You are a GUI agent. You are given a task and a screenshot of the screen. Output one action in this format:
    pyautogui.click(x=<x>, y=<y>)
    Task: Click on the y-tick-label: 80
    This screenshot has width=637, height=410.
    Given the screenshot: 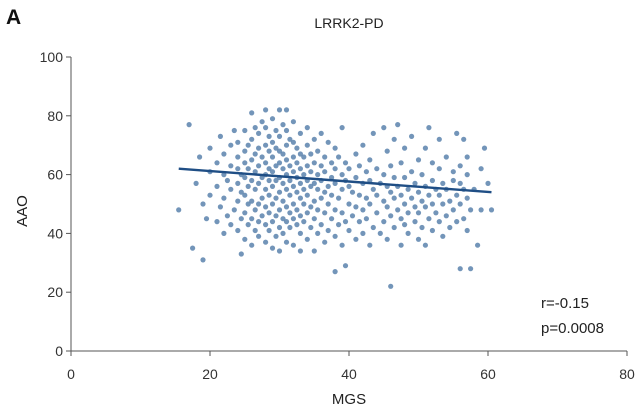 What is the action you would take?
    pyautogui.click(x=55, y=116)
    